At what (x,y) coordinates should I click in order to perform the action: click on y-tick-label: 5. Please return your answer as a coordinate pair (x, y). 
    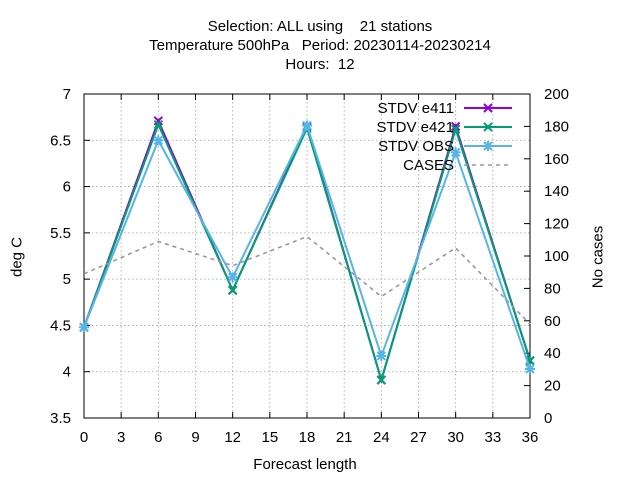
    Looking at the image, I should click on (67, 279).